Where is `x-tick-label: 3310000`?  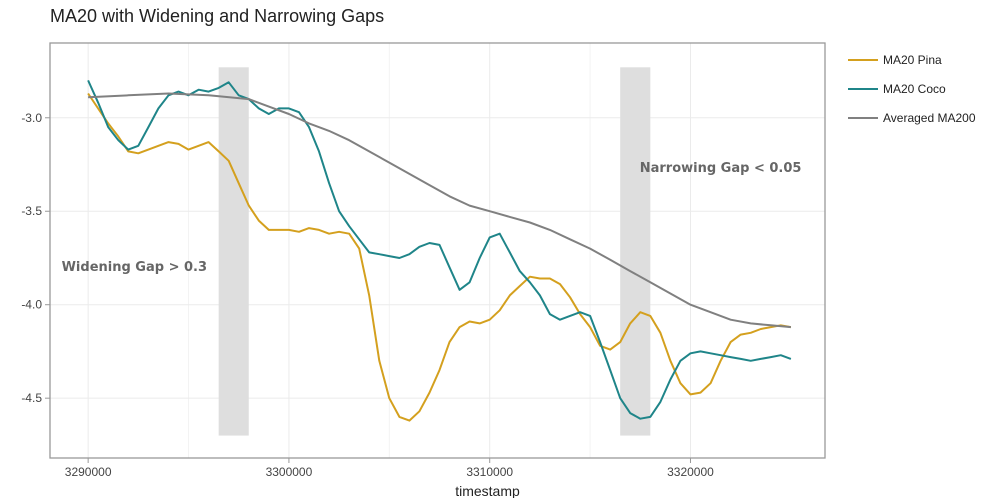 x-tick-label: 3310000 is located at coordinates (489, 472).